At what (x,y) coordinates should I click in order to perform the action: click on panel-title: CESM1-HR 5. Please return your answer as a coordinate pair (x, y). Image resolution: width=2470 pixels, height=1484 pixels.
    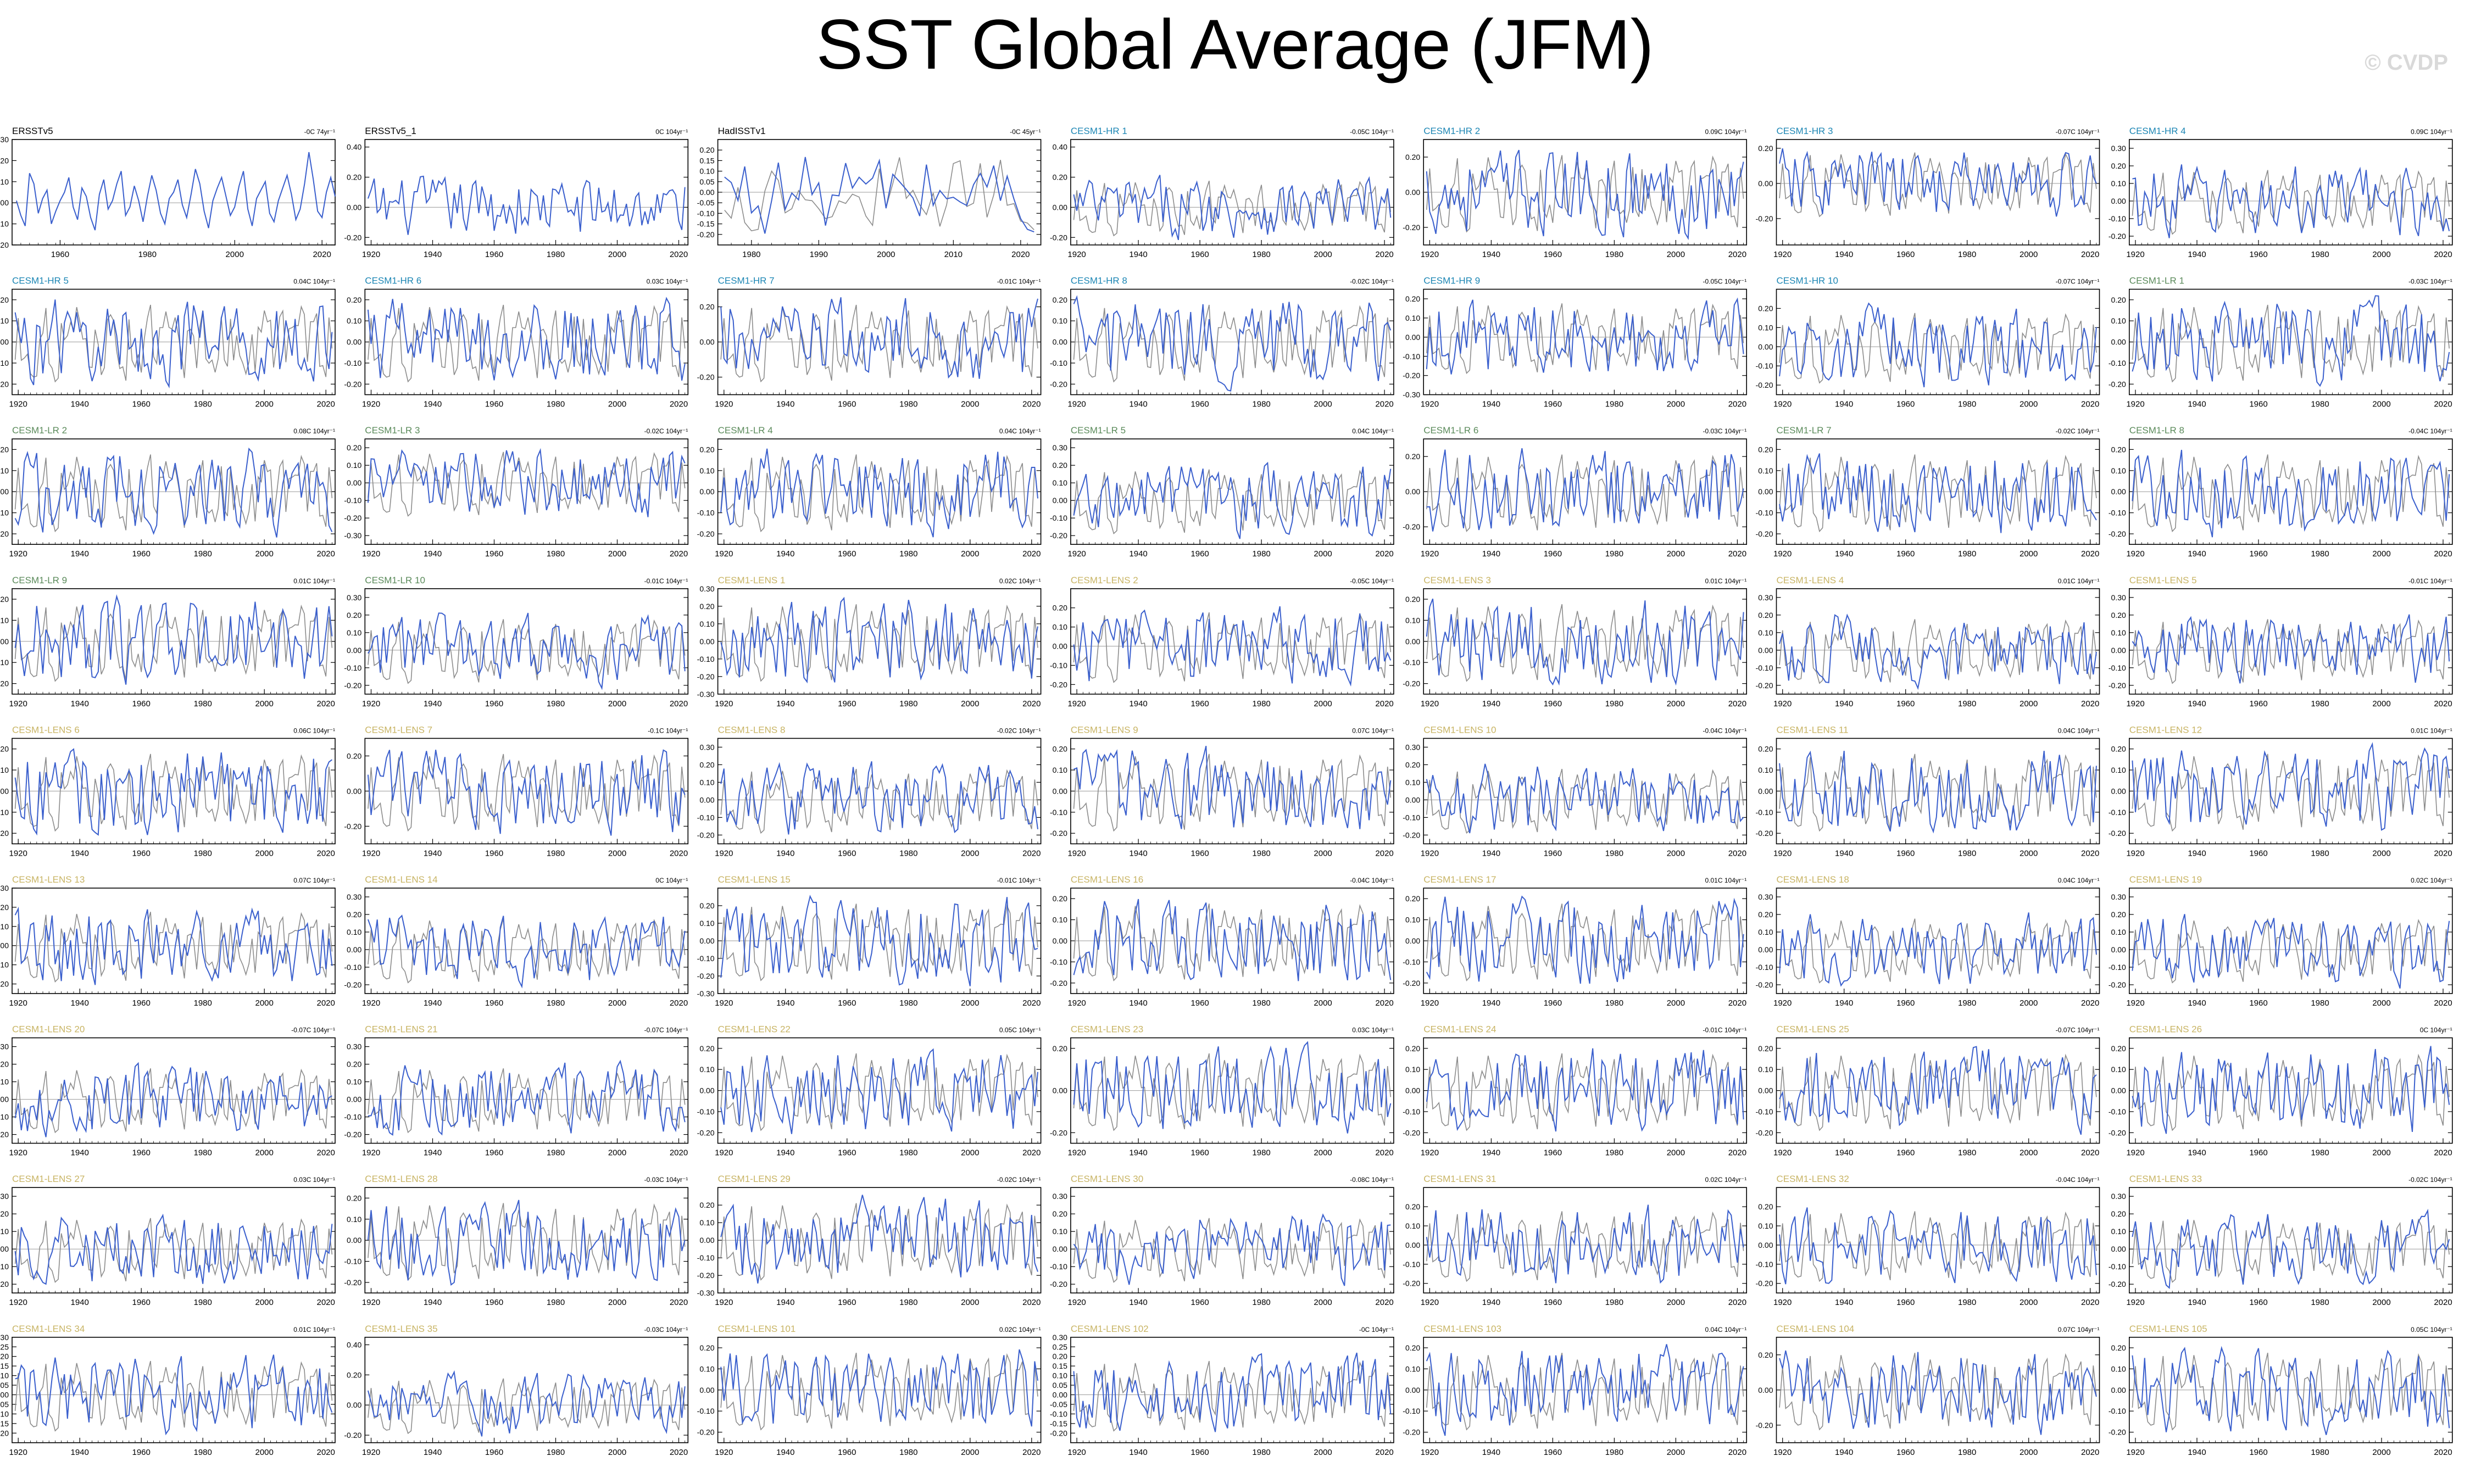
    Looking at the image, I should click on (40, 281).